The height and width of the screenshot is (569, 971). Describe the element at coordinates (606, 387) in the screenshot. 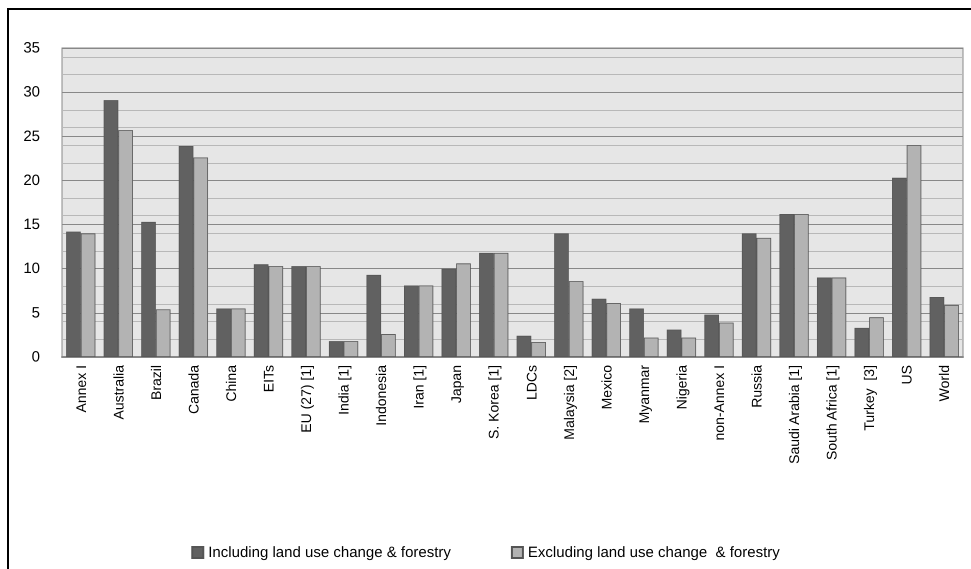

I see `x-tick-label: Mexico` at that location.